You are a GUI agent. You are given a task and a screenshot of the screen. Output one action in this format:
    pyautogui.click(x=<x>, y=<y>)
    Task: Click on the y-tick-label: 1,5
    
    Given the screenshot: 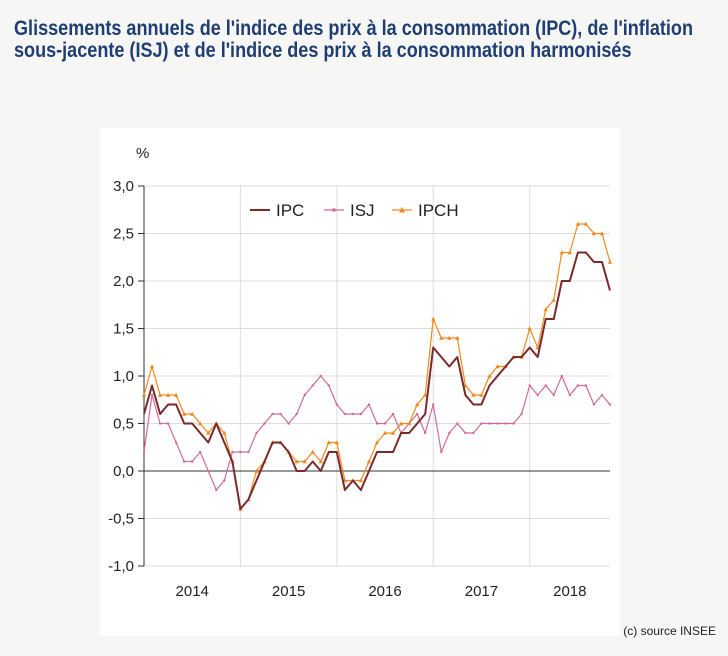 What is the action you would take?
    pyautogui.click(x=123, y=329)
    